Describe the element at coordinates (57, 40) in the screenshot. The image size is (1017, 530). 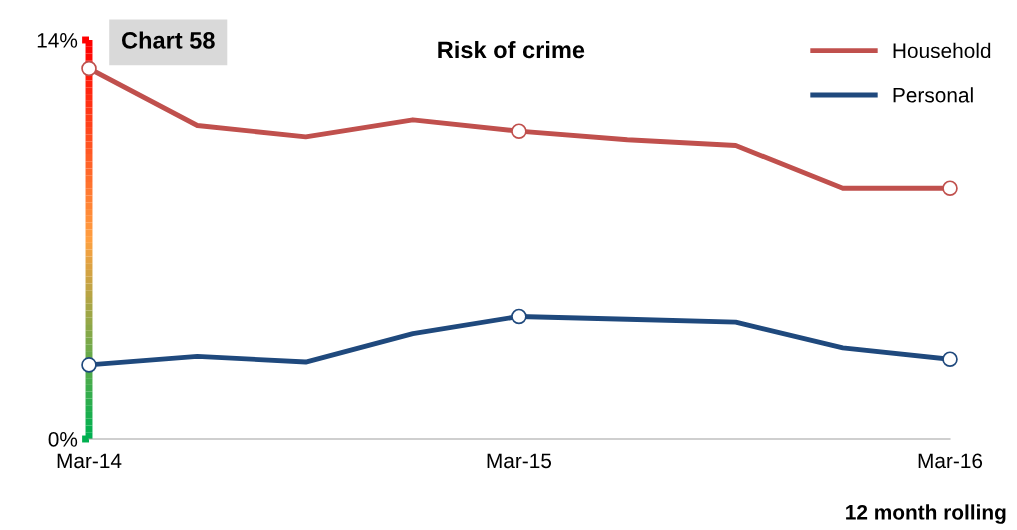
I see `y-tick-label: 14%` at that location.